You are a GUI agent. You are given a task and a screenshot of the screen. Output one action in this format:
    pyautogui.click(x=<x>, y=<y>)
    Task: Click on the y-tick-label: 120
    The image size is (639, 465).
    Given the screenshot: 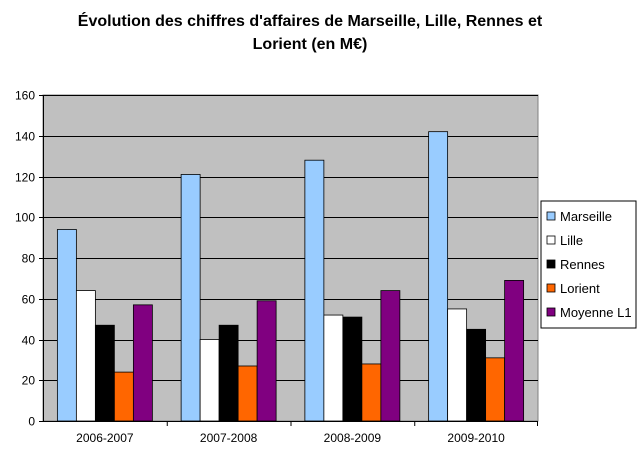 What is the action you would take?
    pyautogui.click(x=25, y=178)
    